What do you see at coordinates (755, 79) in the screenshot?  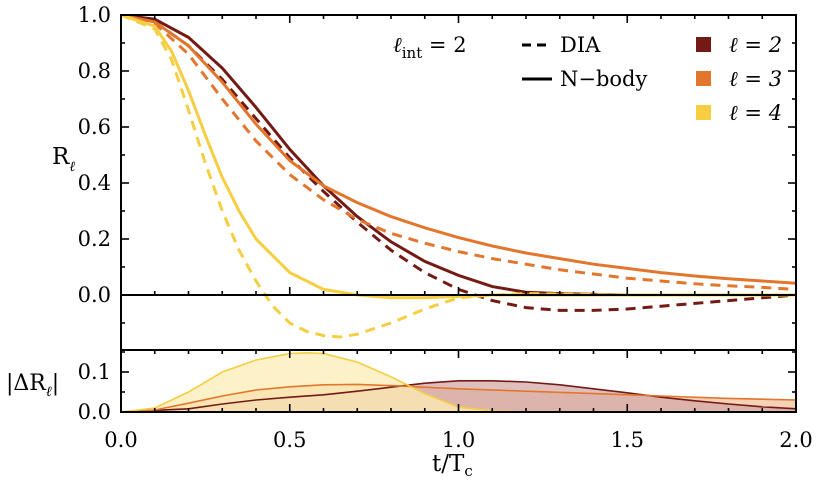 I see `legend-l3-label: ℓ = 3` at bounding box center [755, 79].